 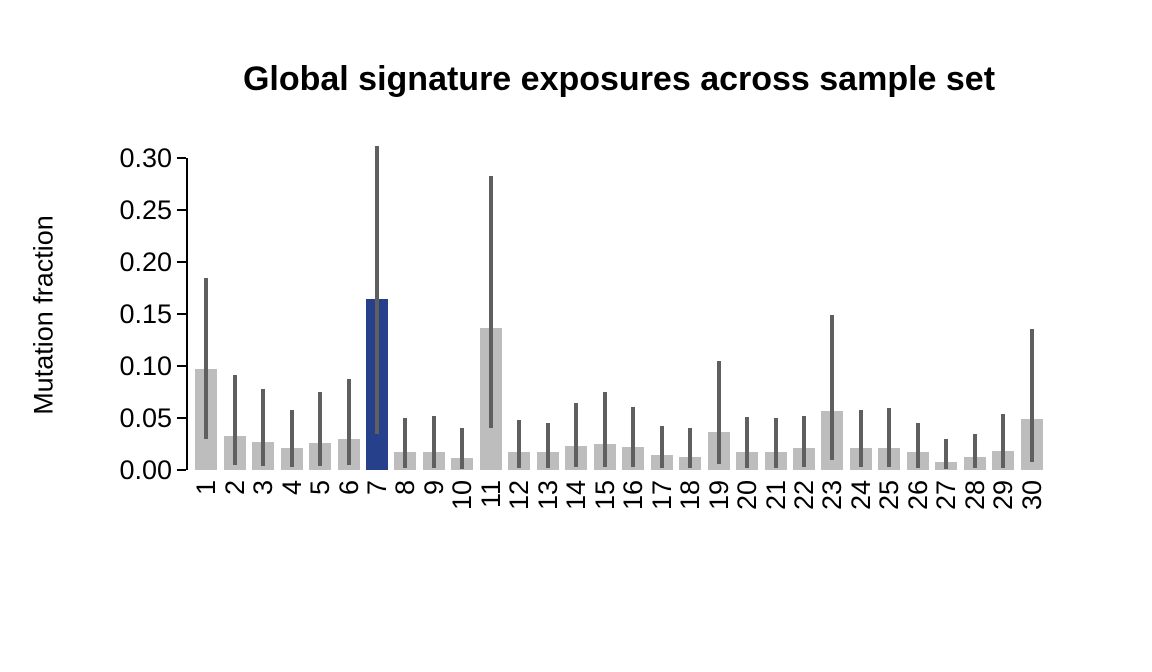 I want to click on x-tick-label: 8, so click(x=405, y=488).